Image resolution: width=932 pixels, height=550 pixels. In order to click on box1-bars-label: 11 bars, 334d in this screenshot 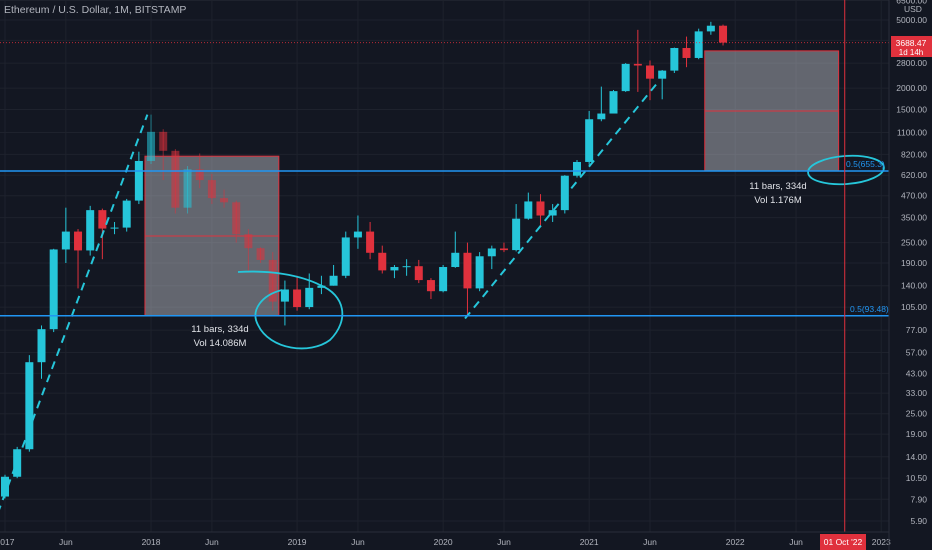, I will do `click(219, 329)`.